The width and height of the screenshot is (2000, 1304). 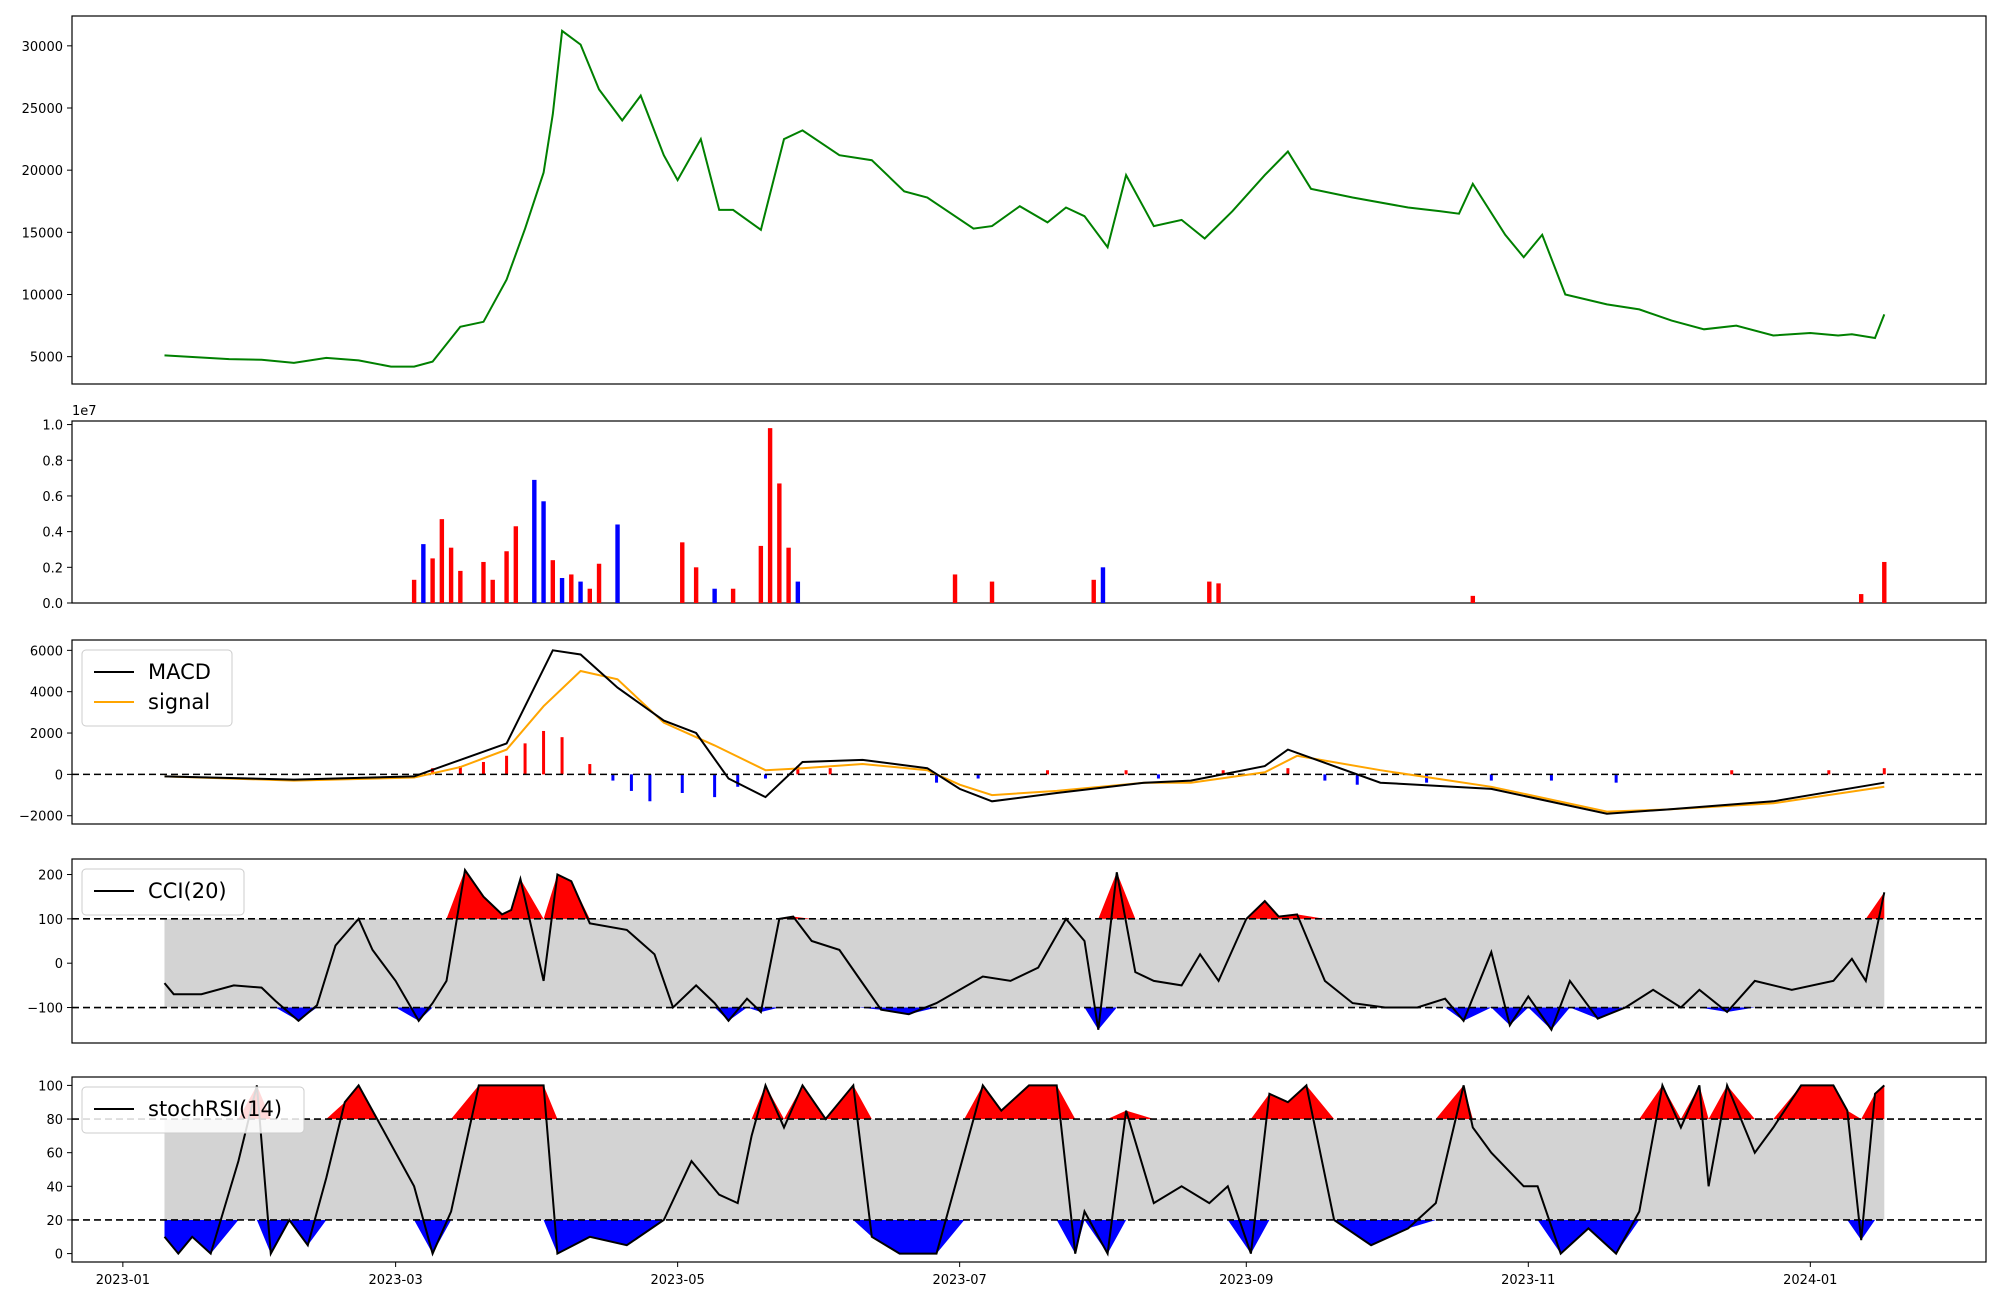 I want to click on y-tick-label: 25000, so click(x=42, y=109).